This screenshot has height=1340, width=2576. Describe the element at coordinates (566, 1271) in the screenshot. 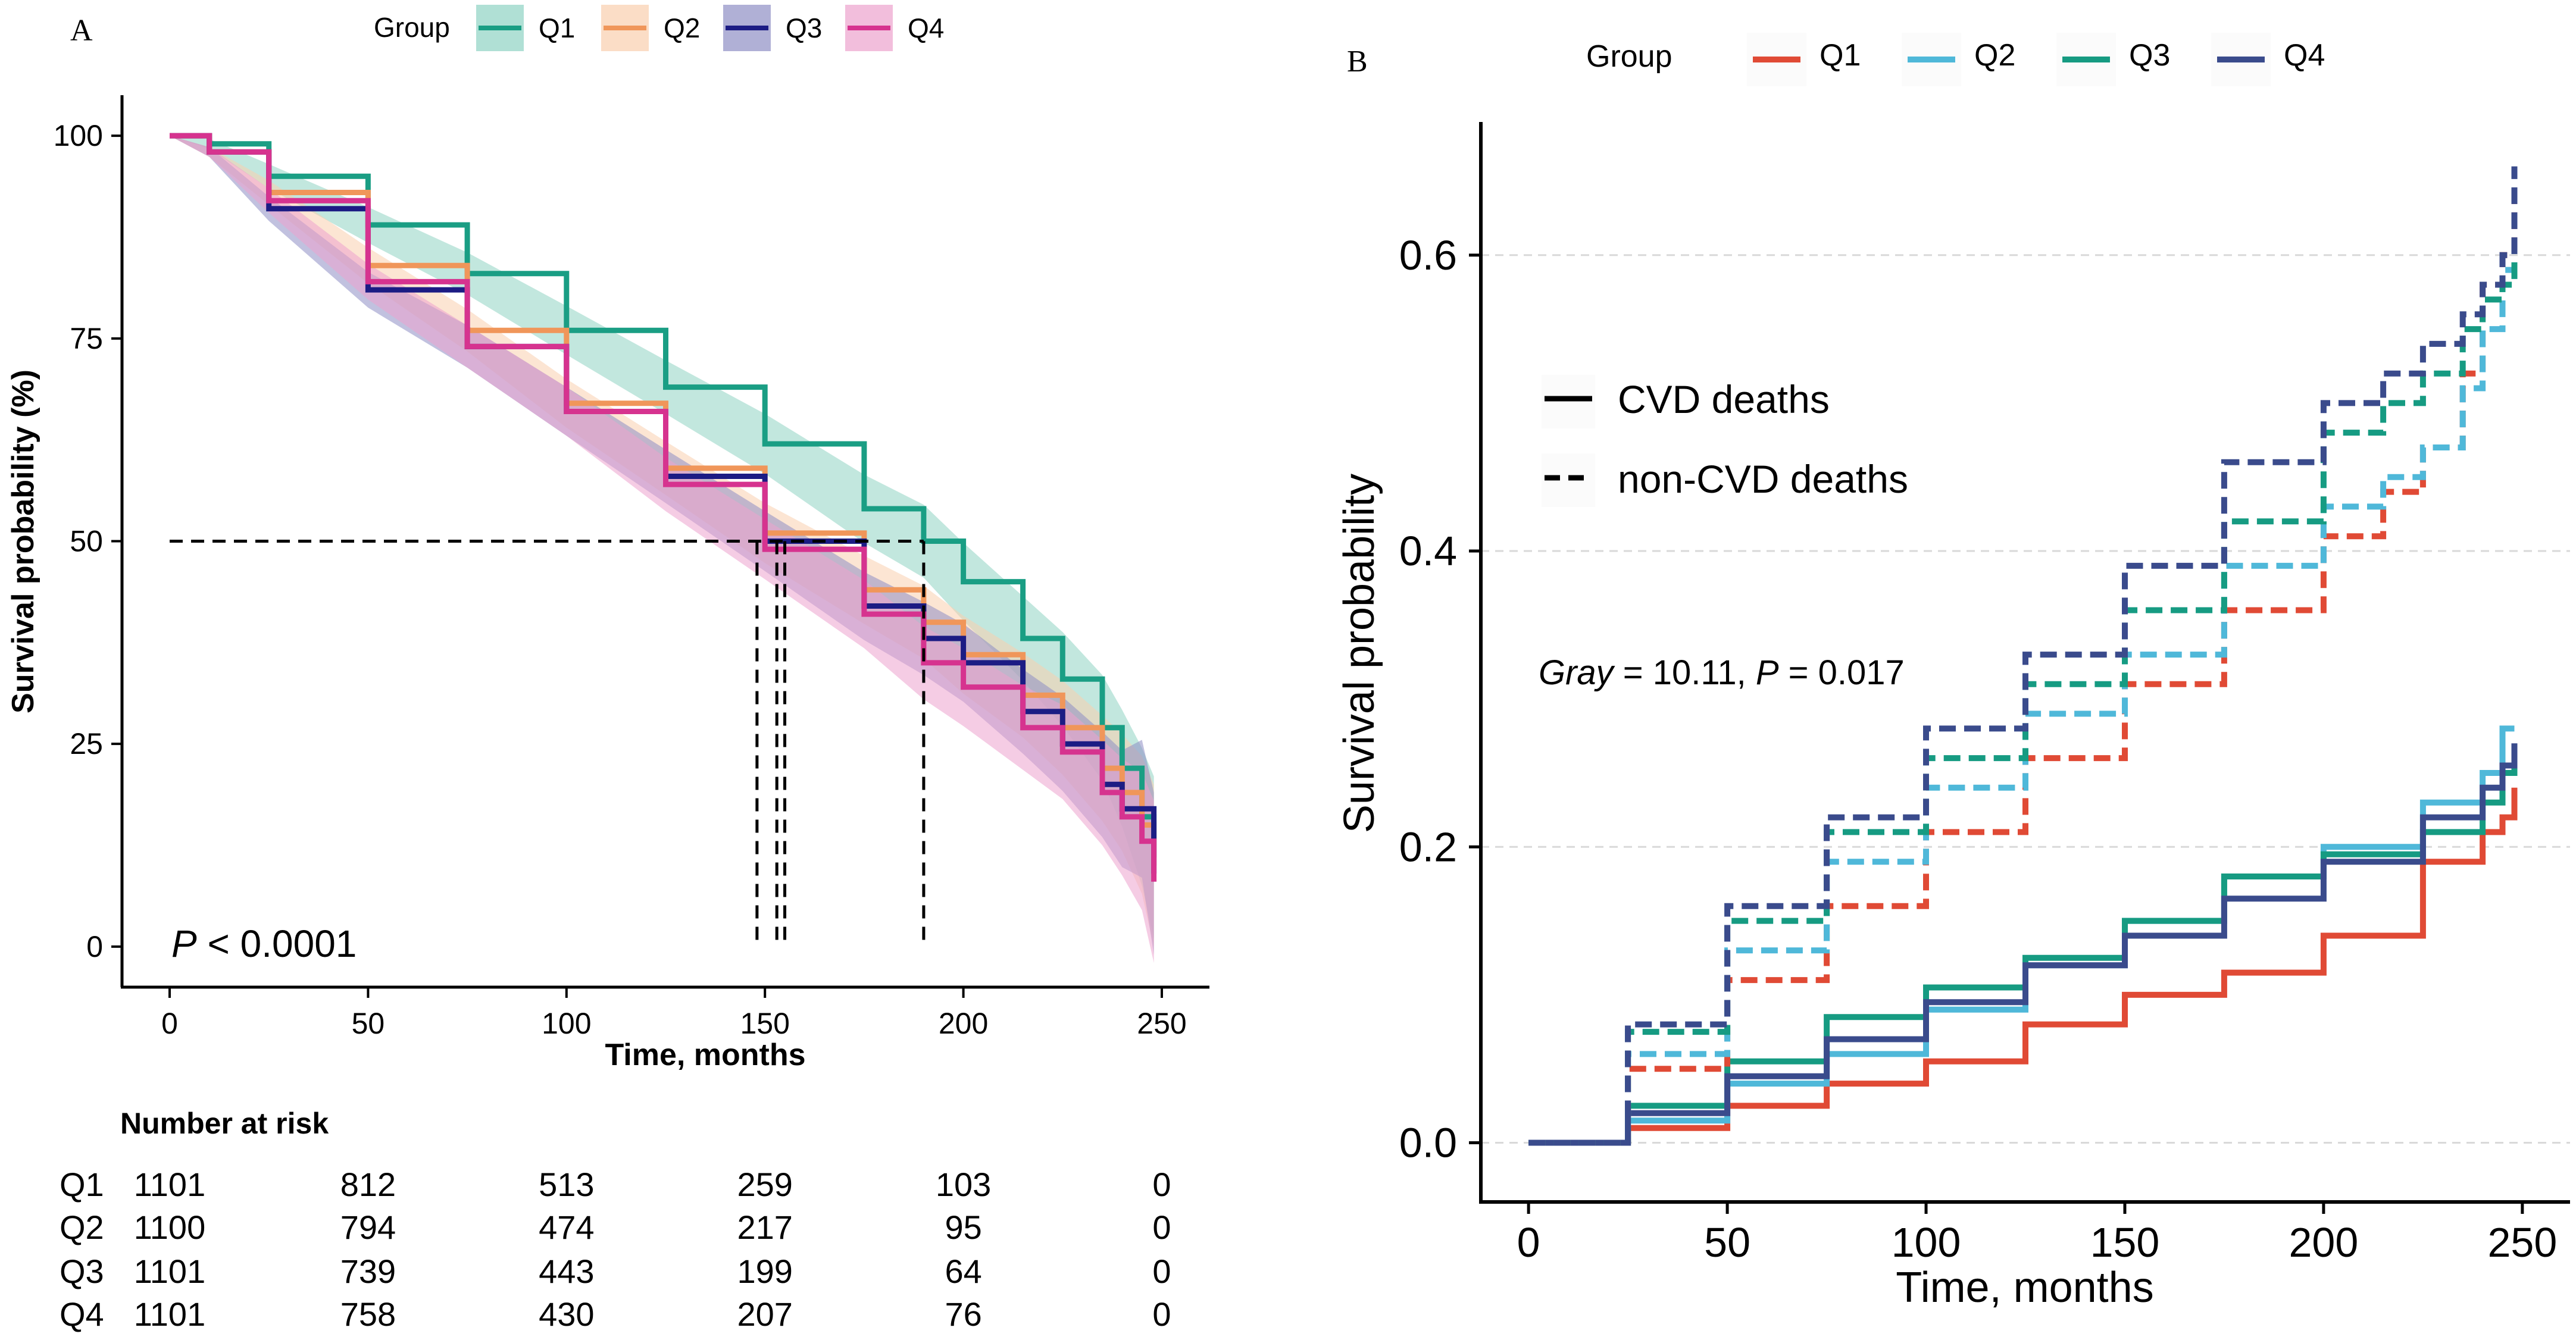

I see `risk-table-cell: 443` at that location.